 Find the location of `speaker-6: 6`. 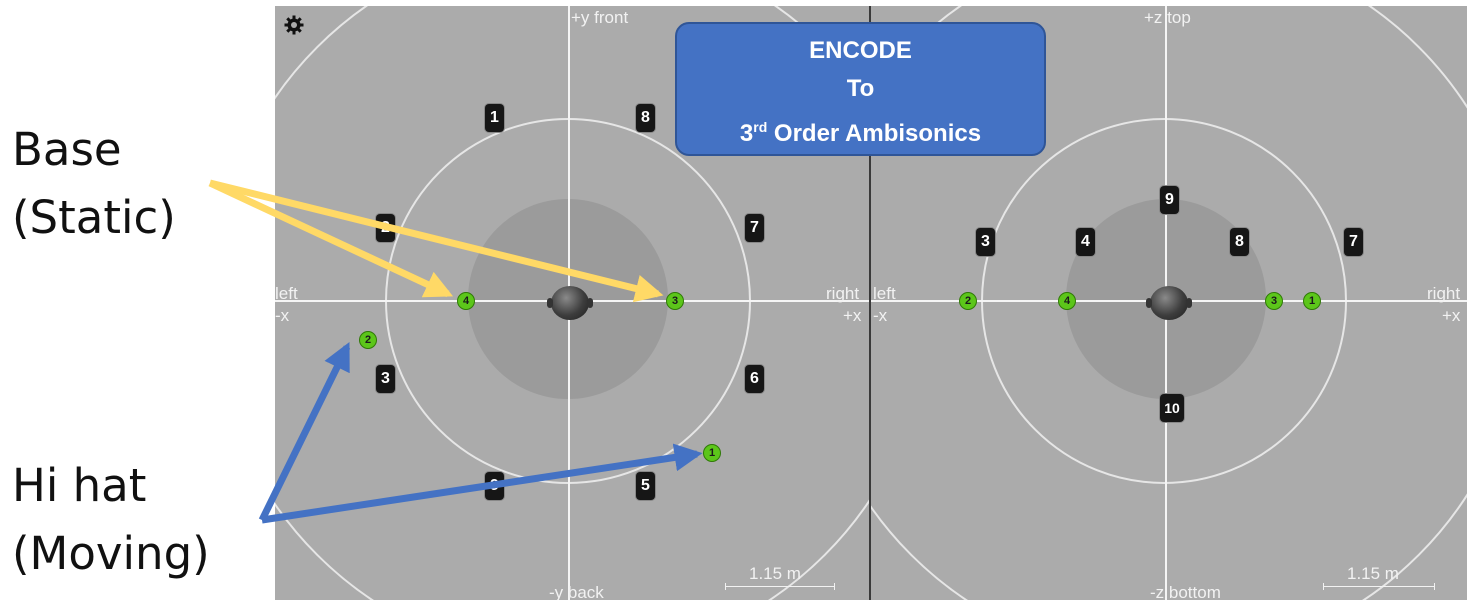

speaker-6: 6 is located at coordinates (754, 379).